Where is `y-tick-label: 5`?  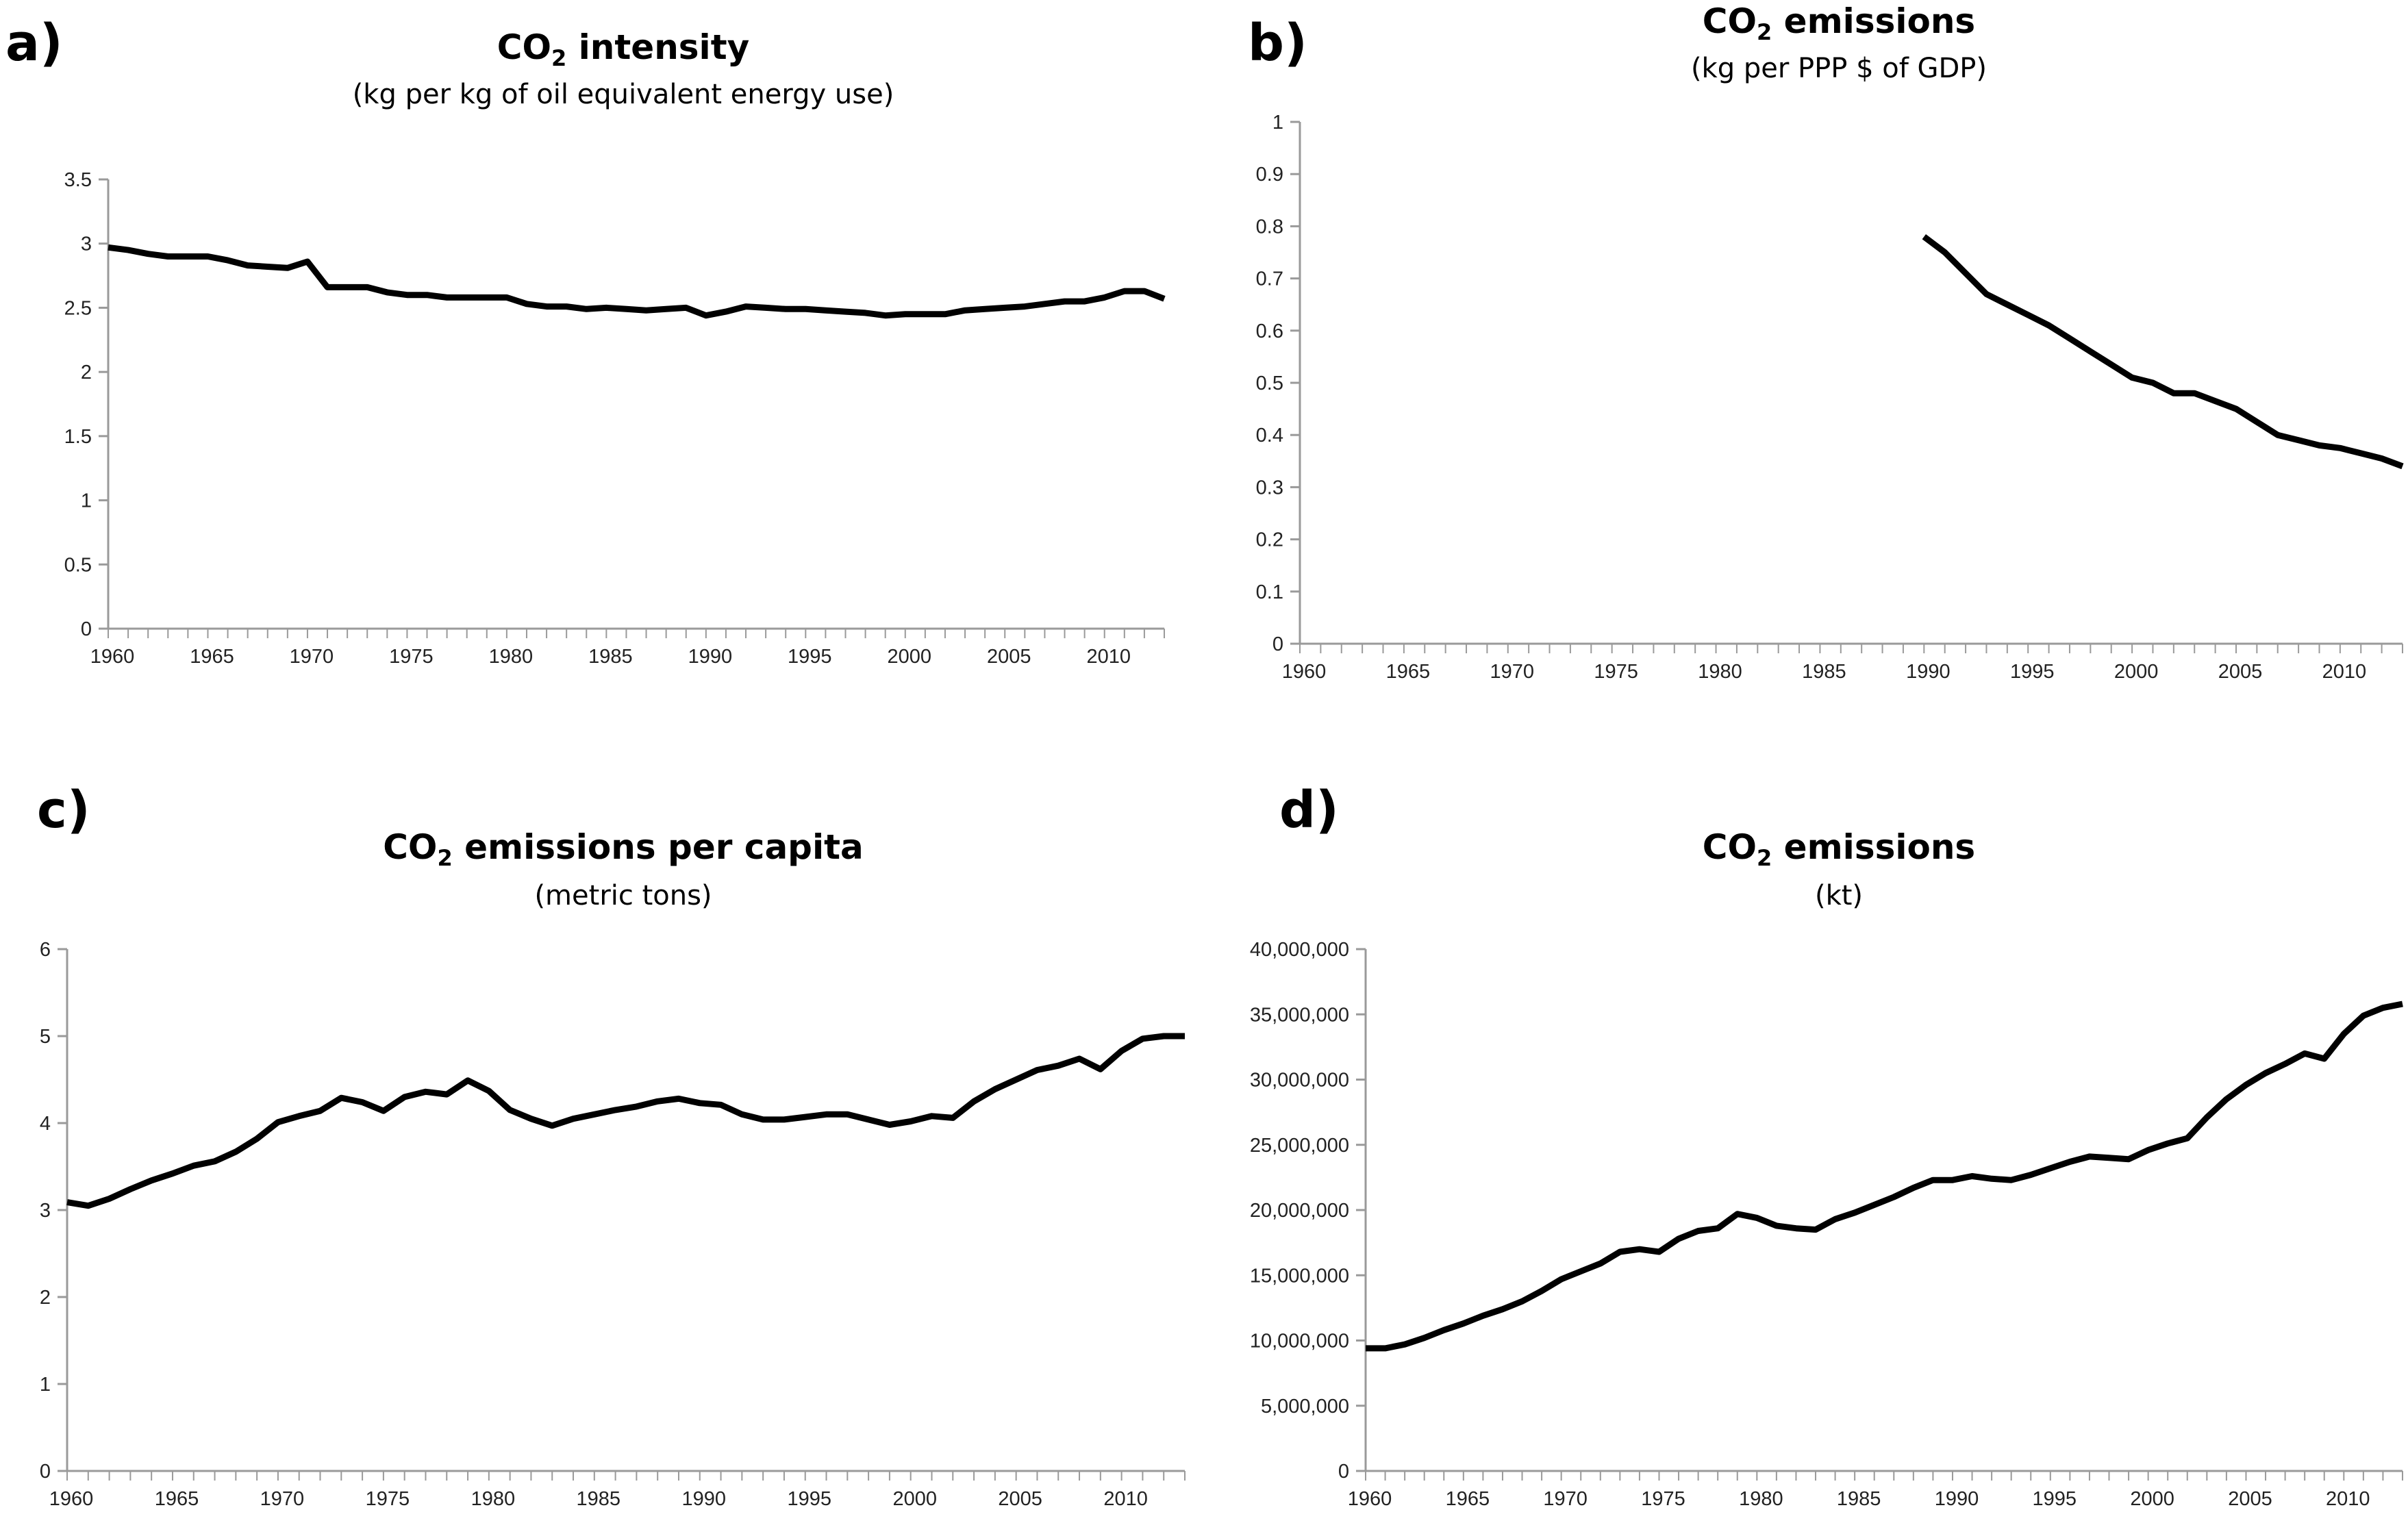 y-tick-label: 5 is located at coordinates (45, 1037).